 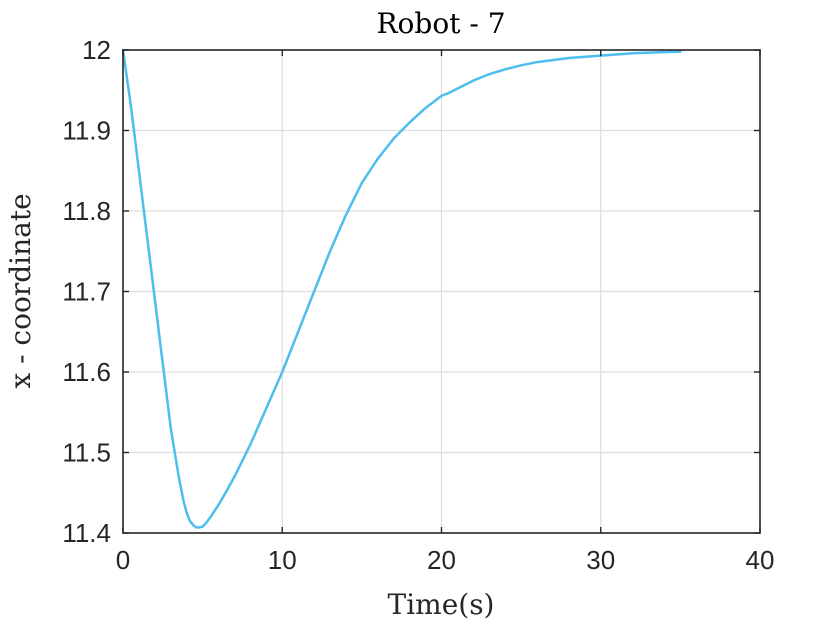 What do you see at coordinates (123, 560) in the screenshot?
I see `x-tick-label: 0` at bounding box center [123, 560].